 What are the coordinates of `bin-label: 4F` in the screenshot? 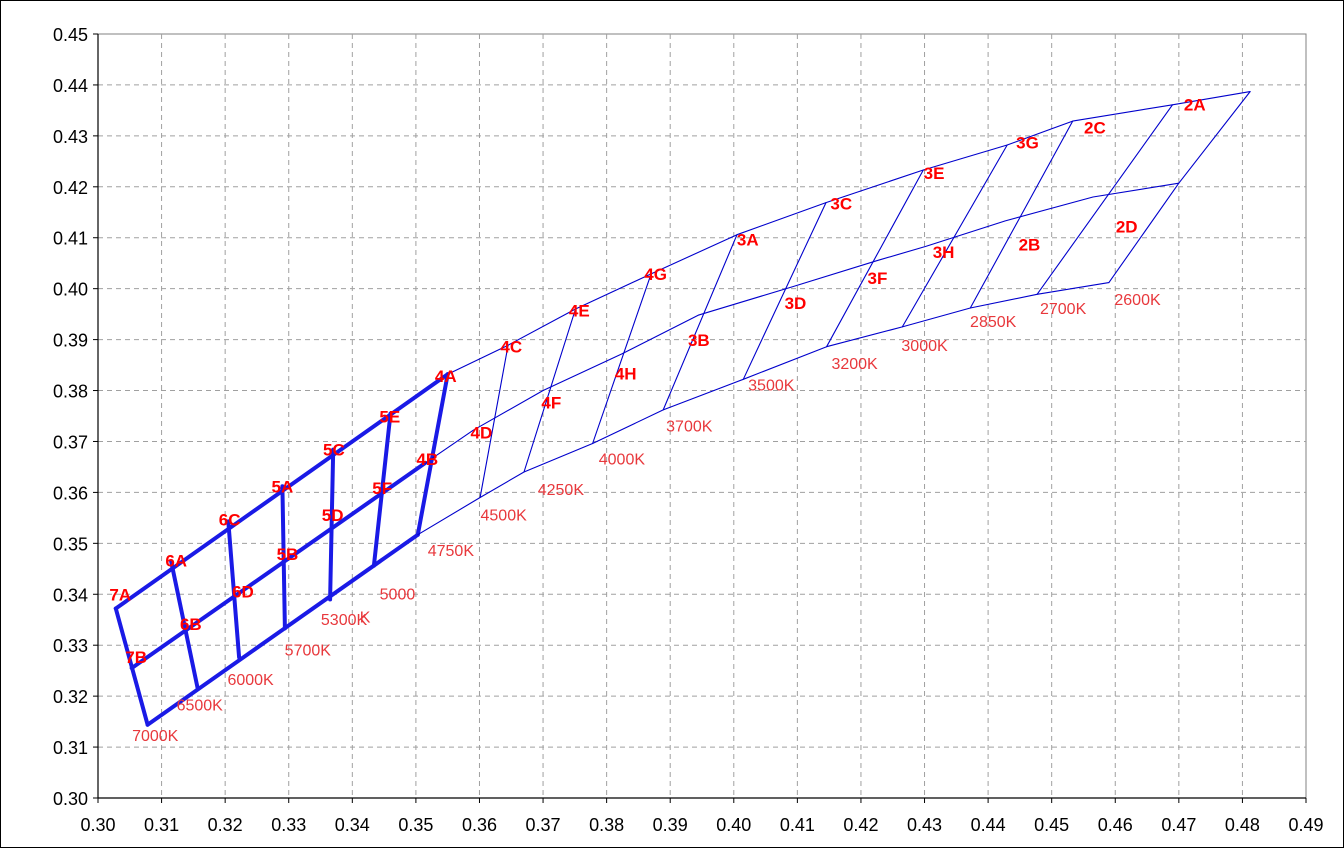 It's located at (551, 402).